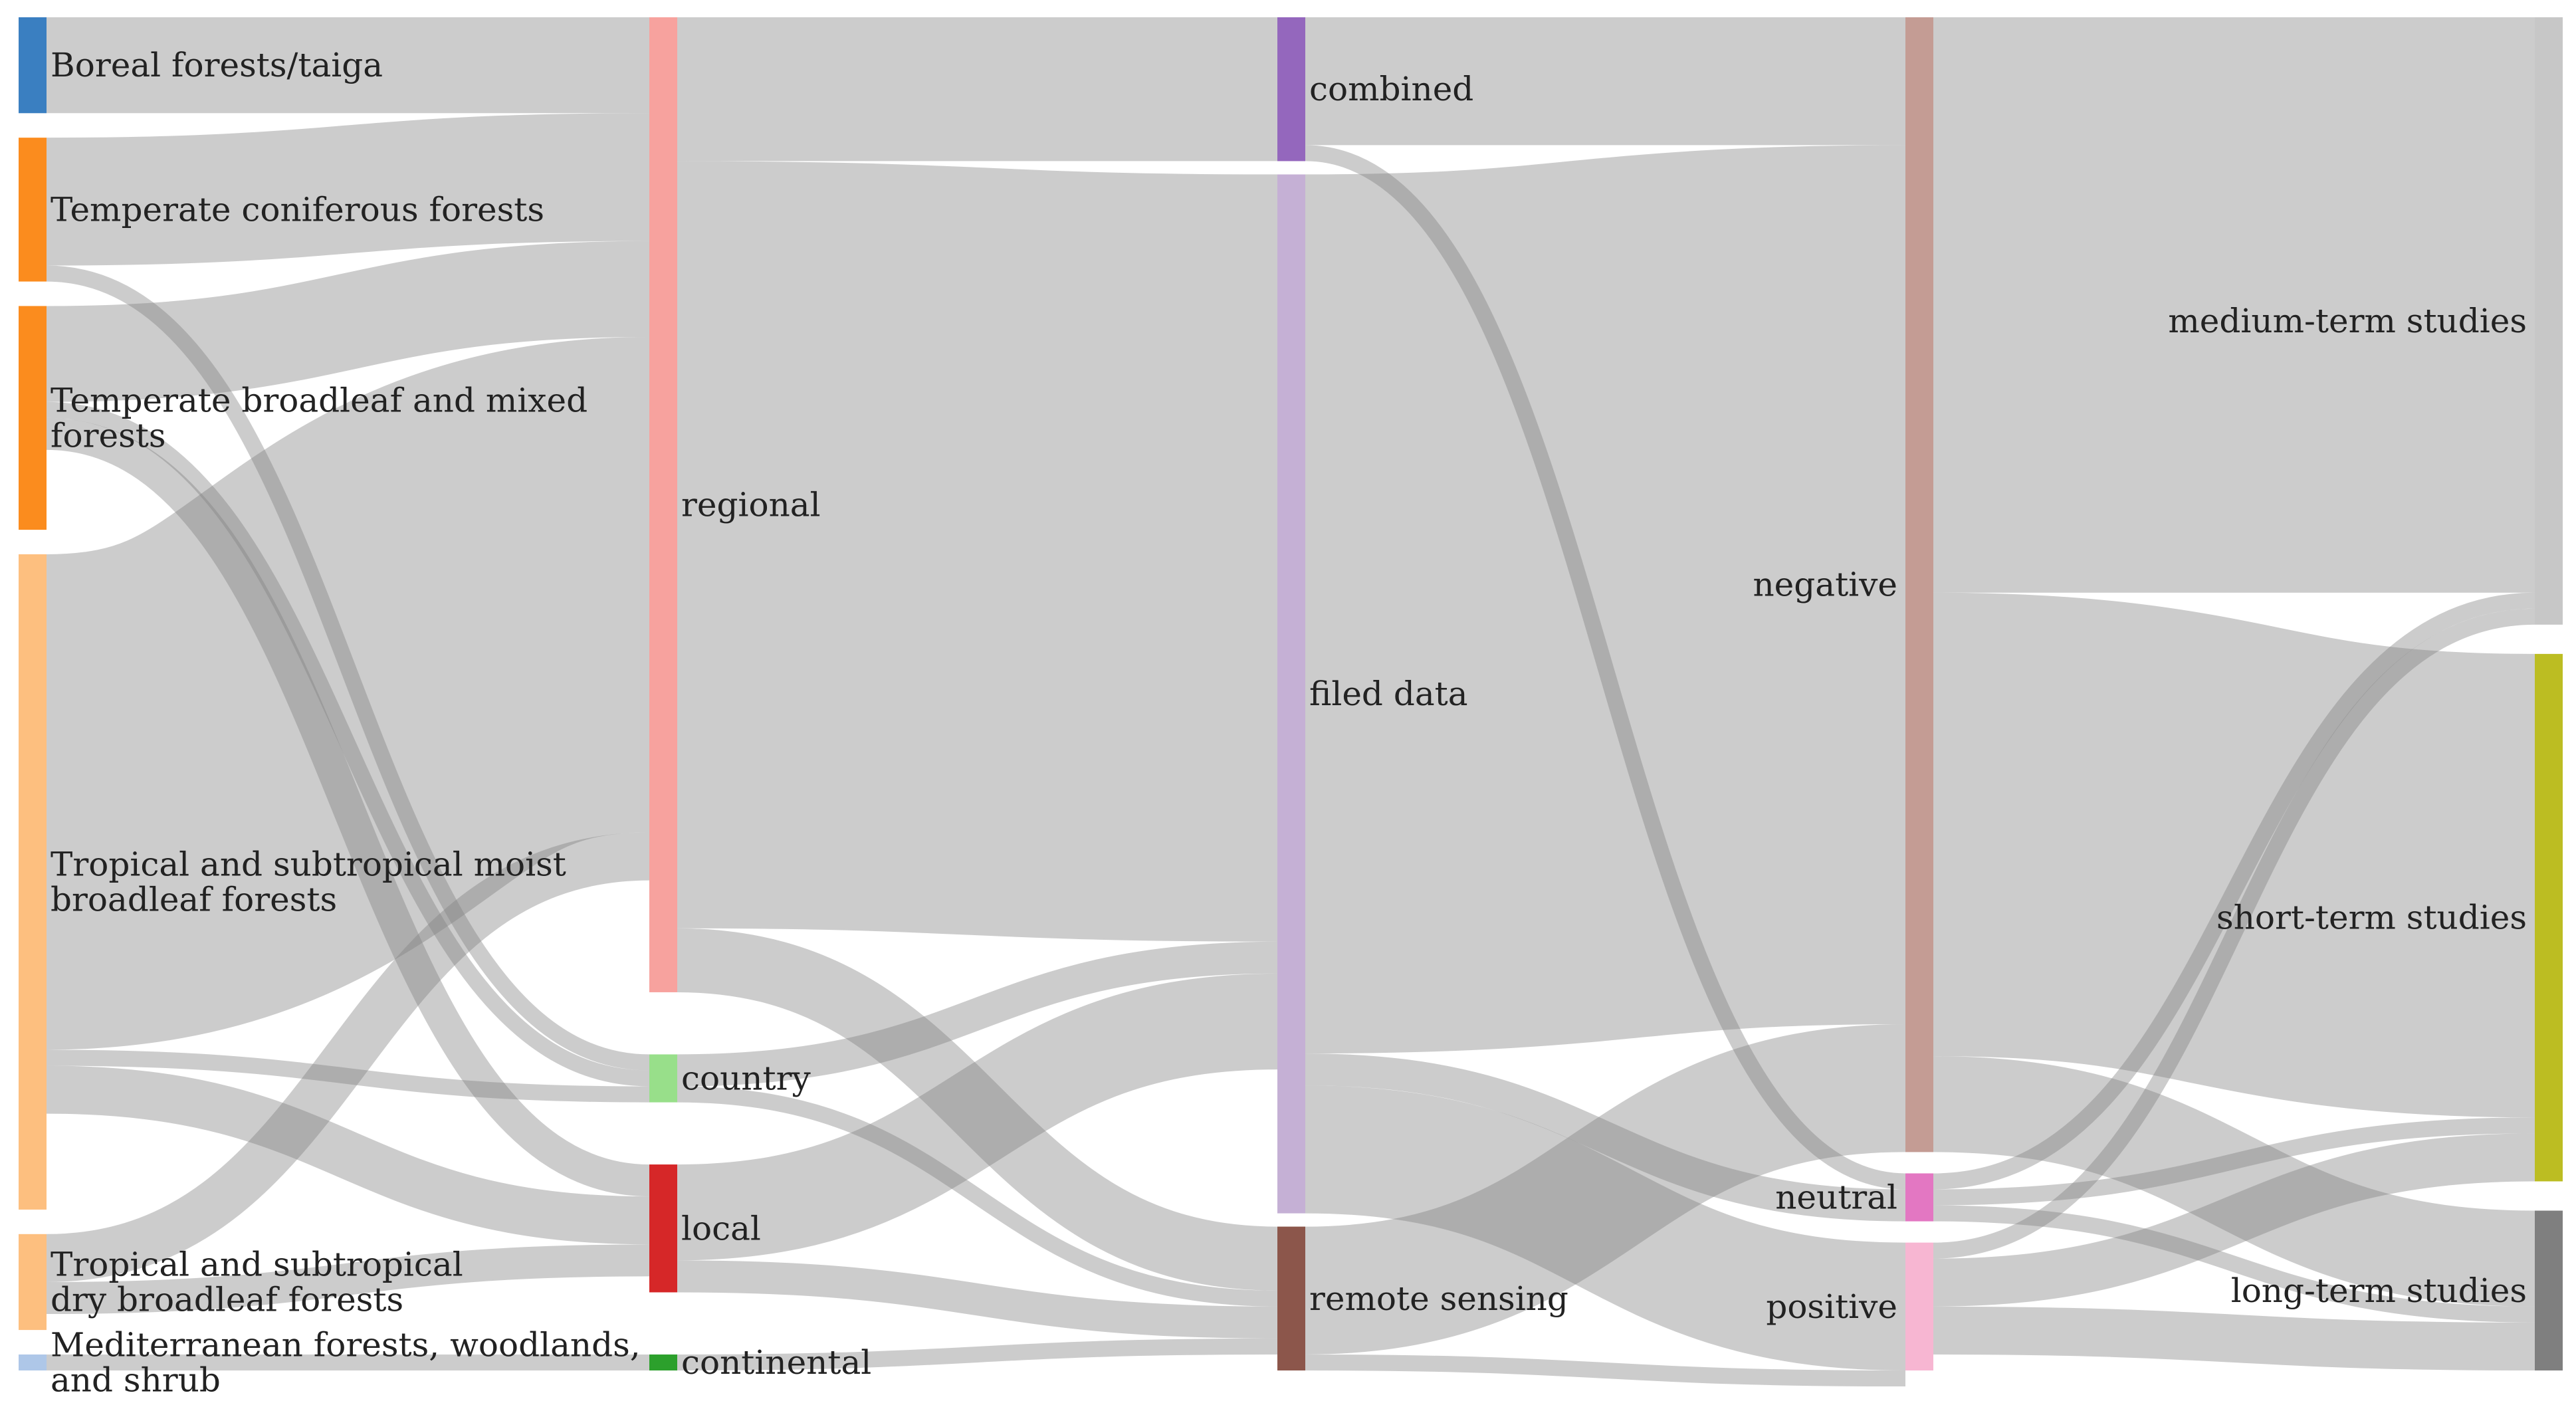 This screenshot has height=1415, width=2576. I want to click on link-temp_broad-to-regional, so click(348, 321).